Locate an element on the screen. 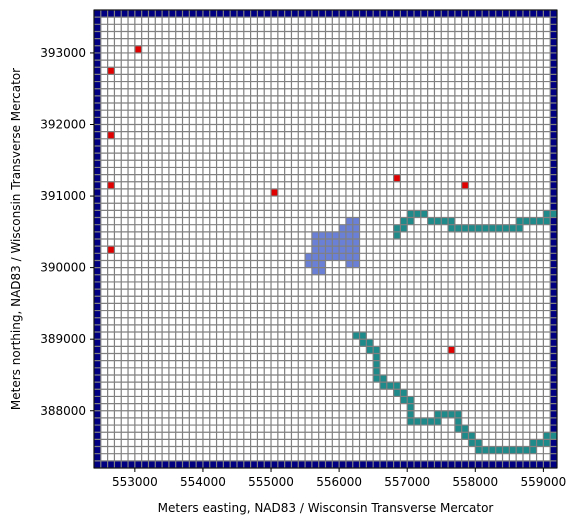 Image resolution: width=580 pixels, height=525 pixels. x-tick-label: 557000 is located at coordinates (407, 482).